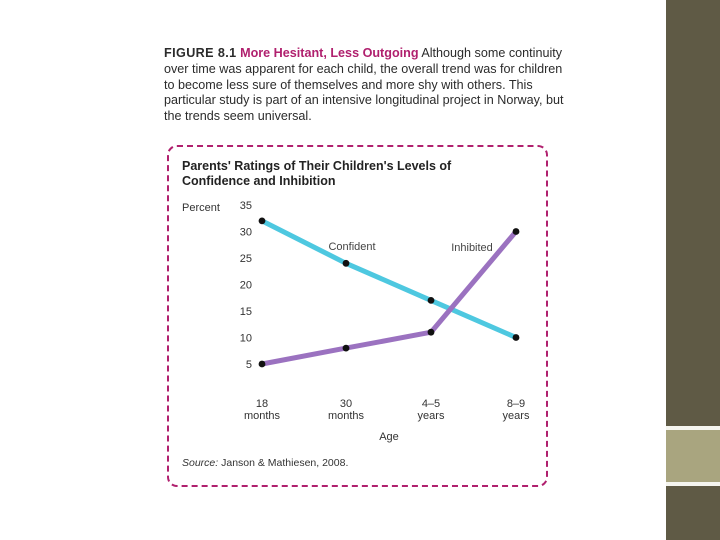  I want to click on sidebar-stripe-top, so click(693, 428).